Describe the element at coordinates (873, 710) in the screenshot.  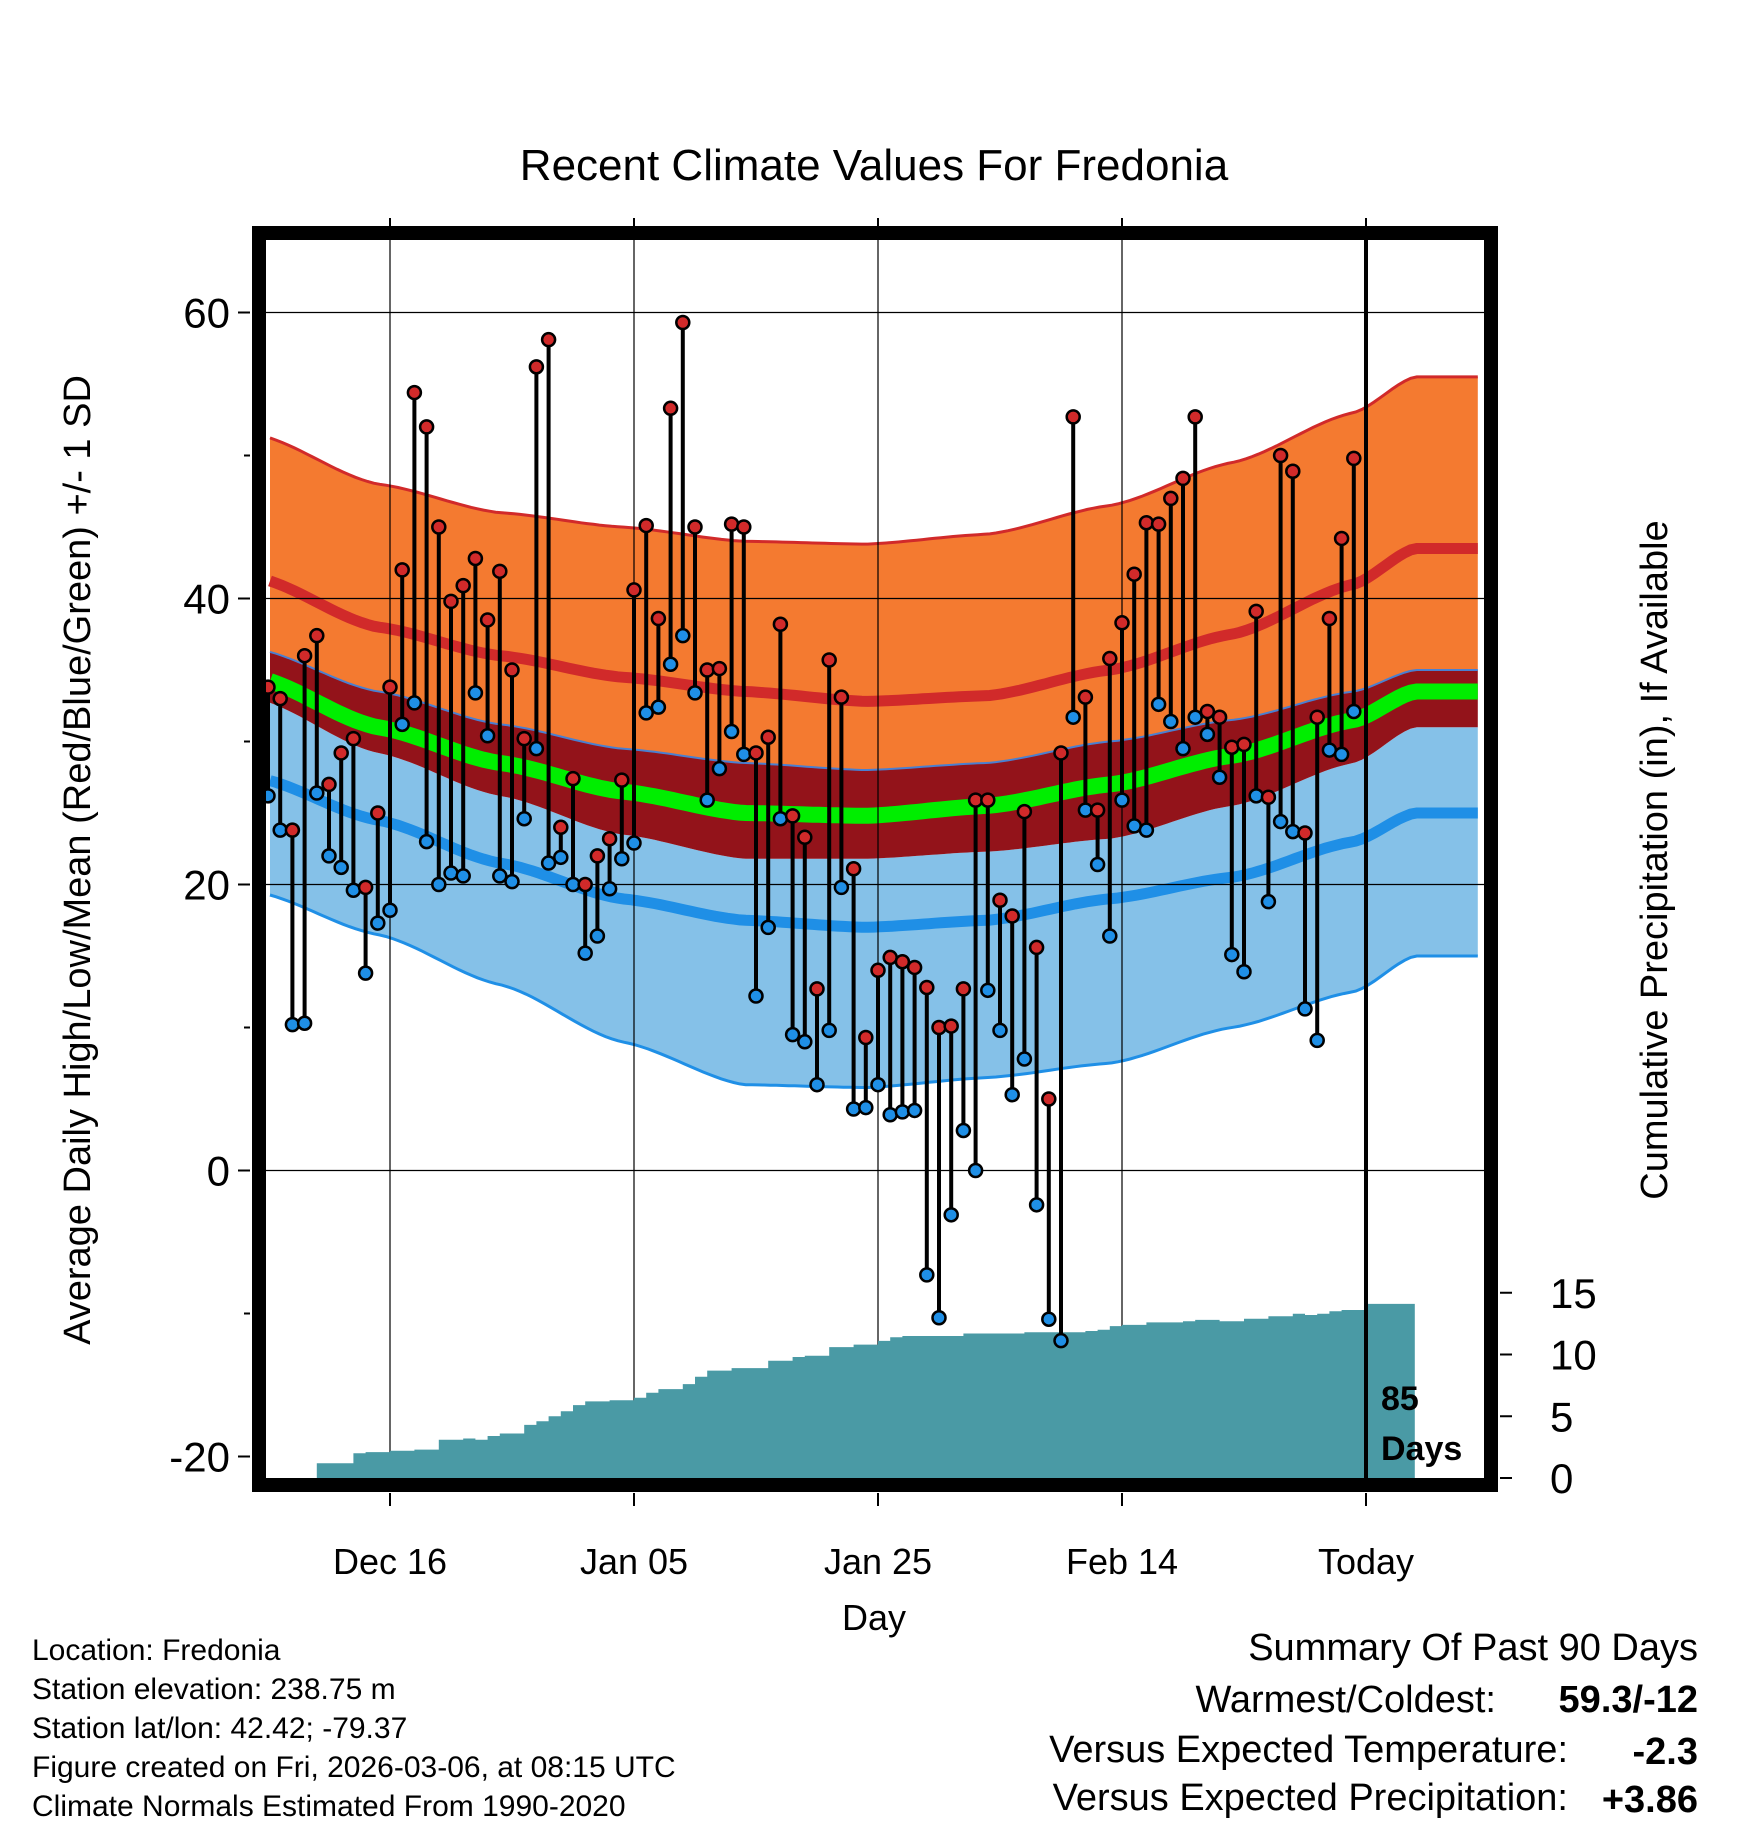
I see `high-minus-sd-line` at that location.